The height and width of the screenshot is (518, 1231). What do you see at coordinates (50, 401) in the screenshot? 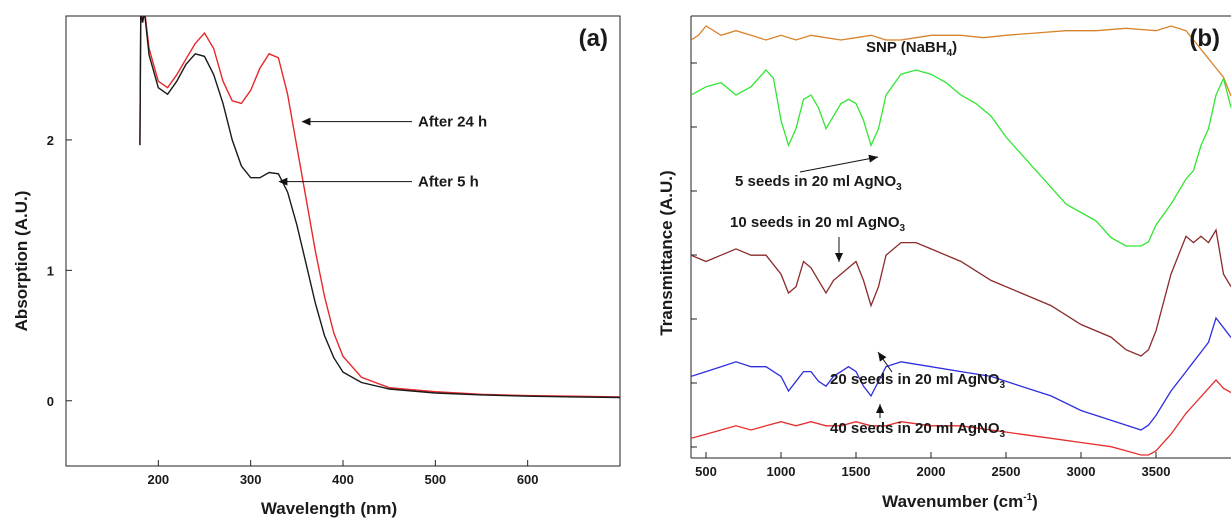
I see `y-tick-label: 0` at bounding box center [50, 401].